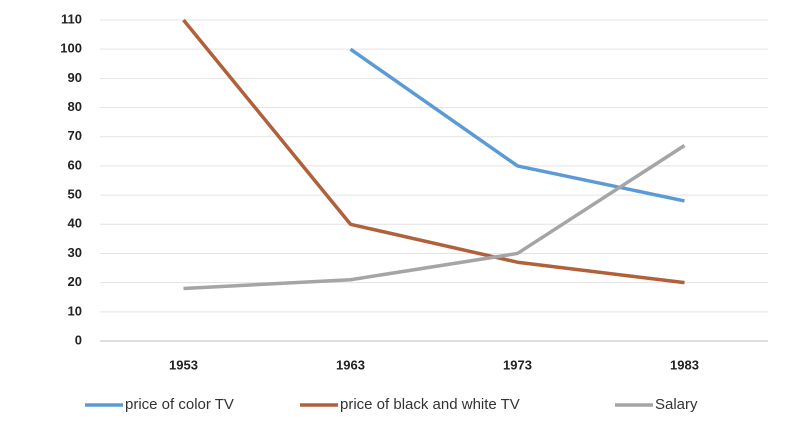  I want to click on y-tick-label: 40, so click(75, 223).